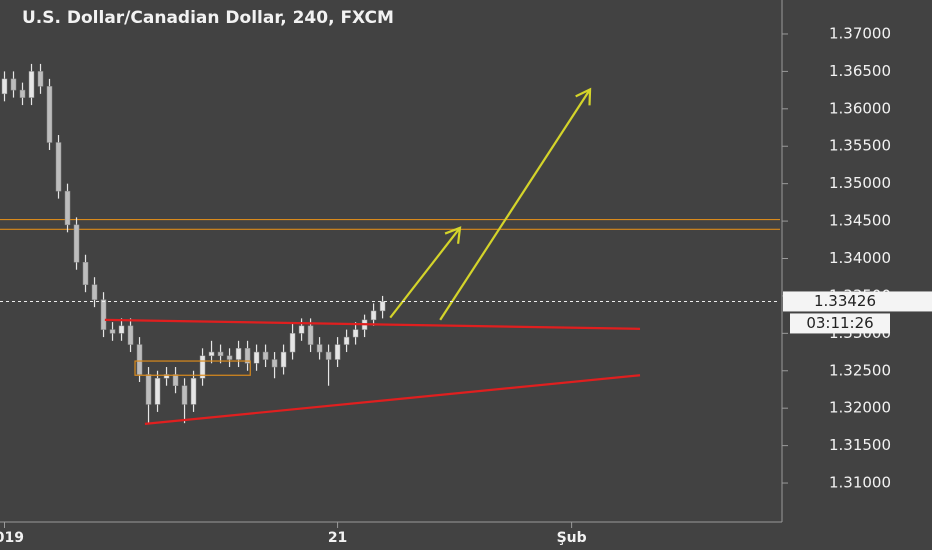  What do you see at coordinates (192, 368) in the screenshot?
I see `rectangle-drawing` at bounding box center [192, 368].